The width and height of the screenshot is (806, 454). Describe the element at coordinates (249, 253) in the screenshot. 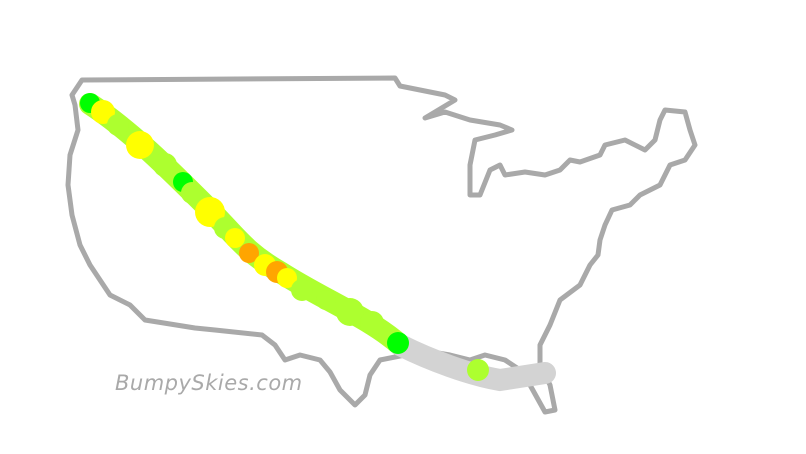

I see `turbulence-point-strong` at that location.